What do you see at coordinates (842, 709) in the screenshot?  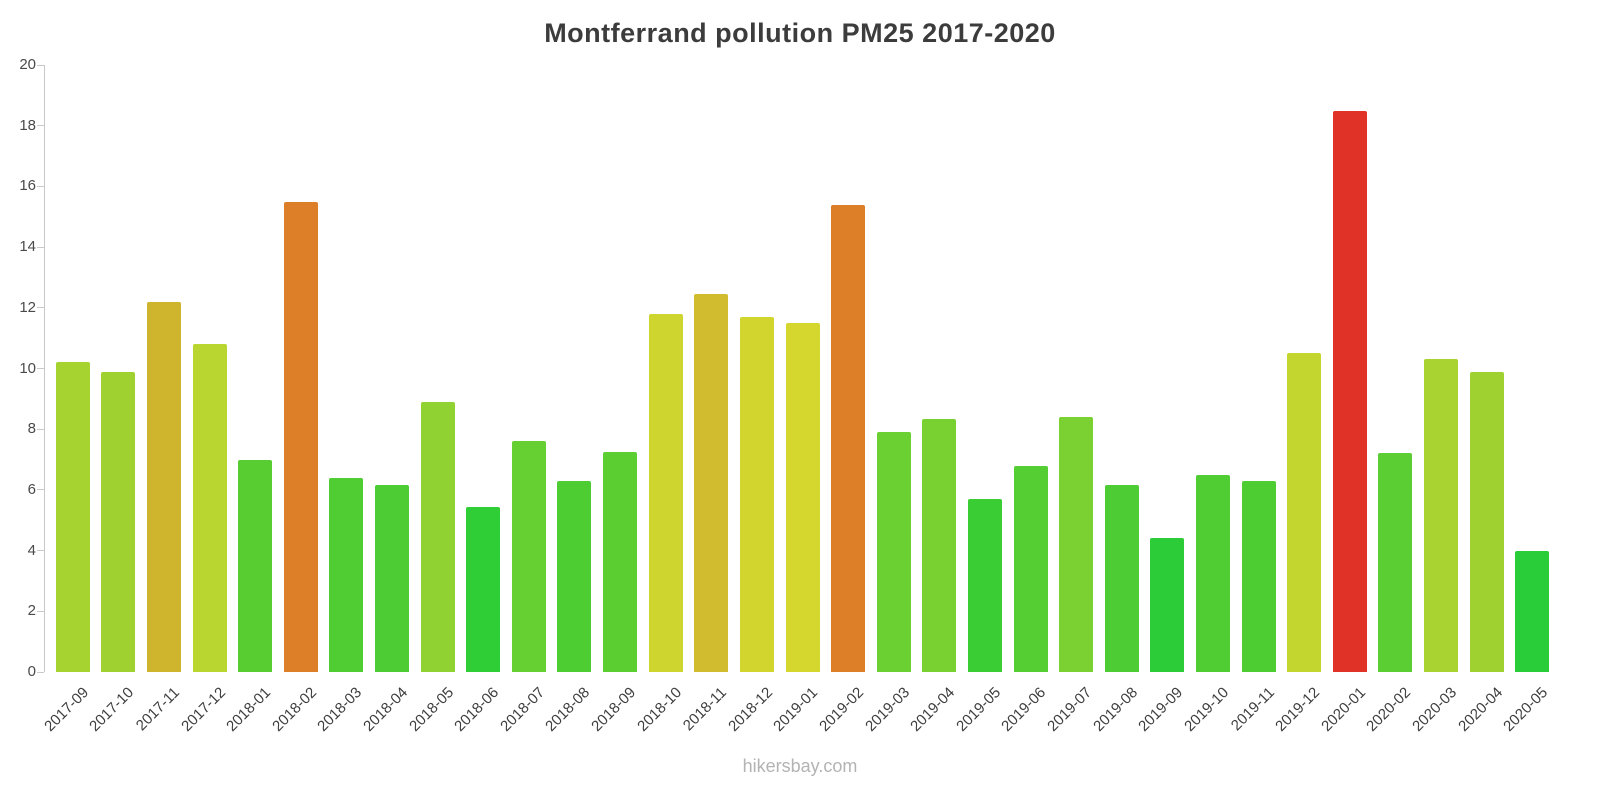 I see `x-axis-label-2019-02: 2019-02` at bounding box center [842, 709].